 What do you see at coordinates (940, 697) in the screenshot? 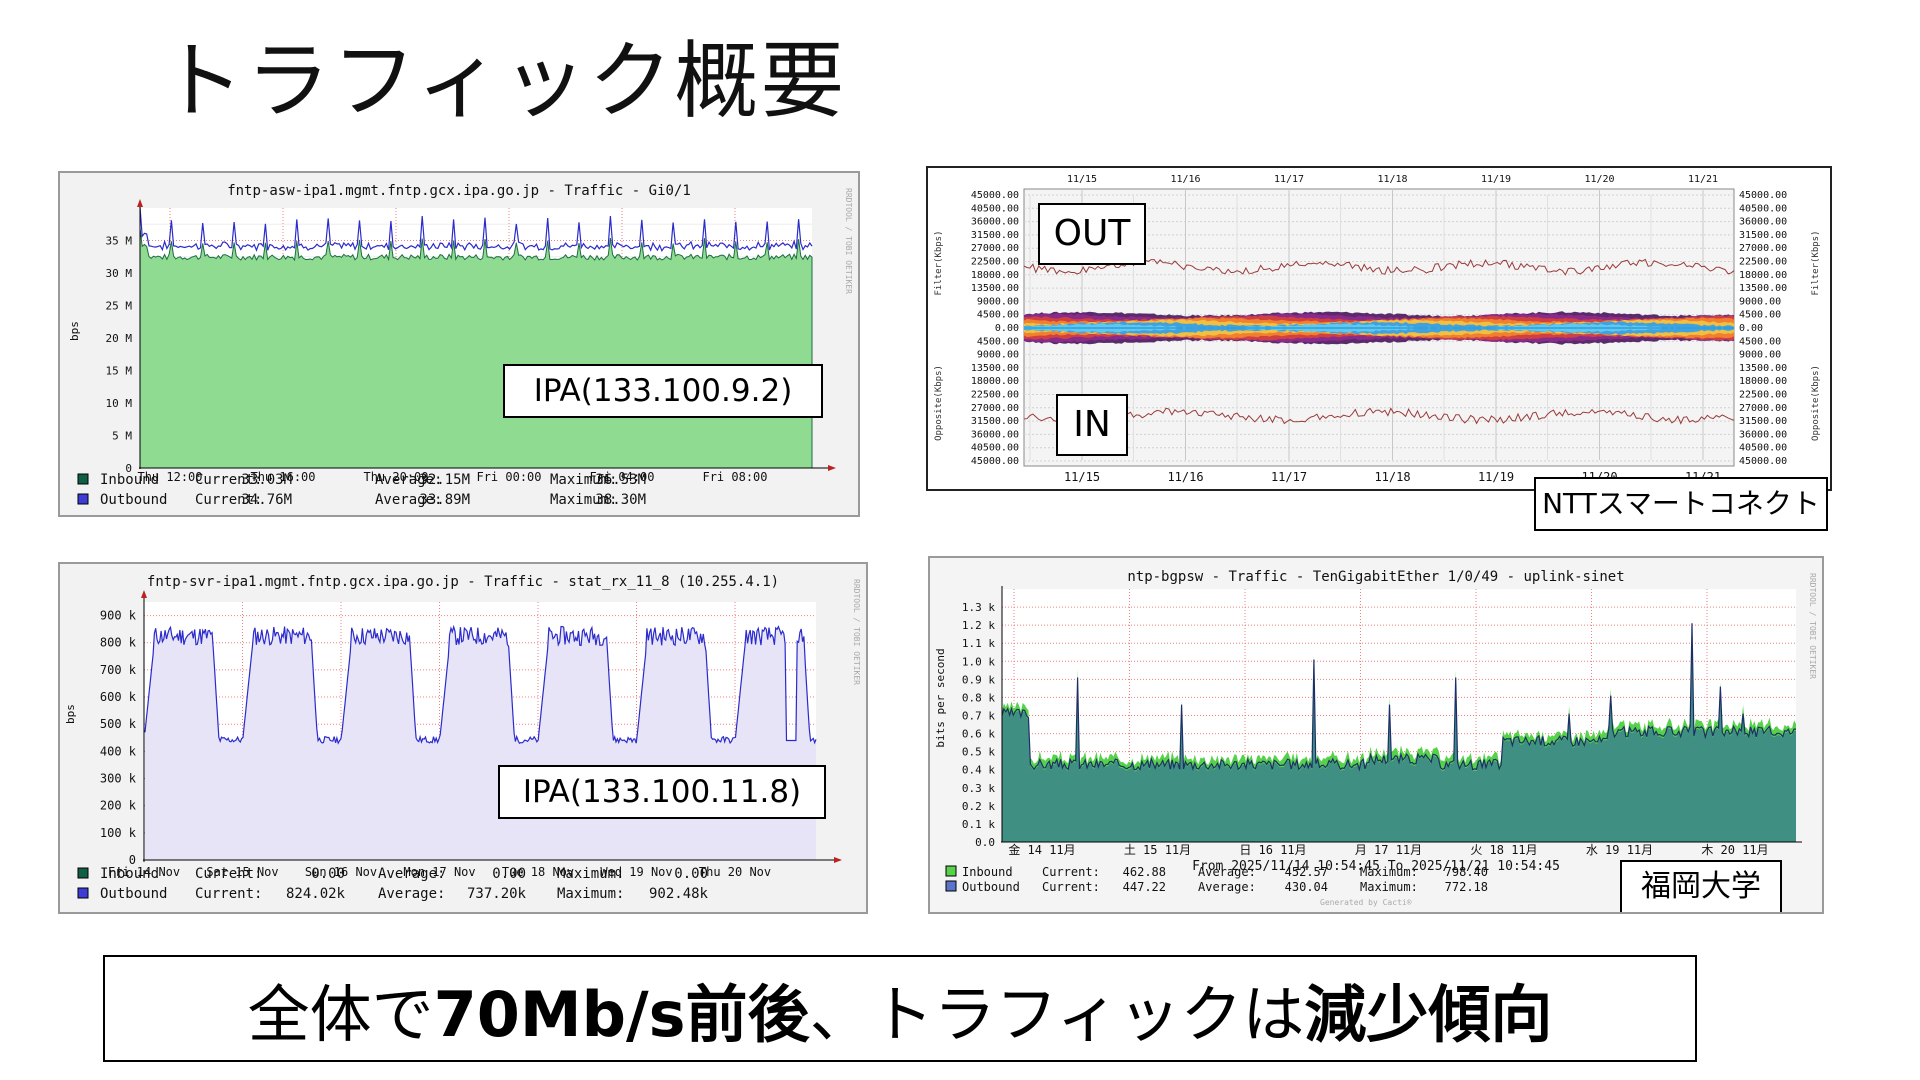
I see `y-axis-label: bits per second` at bounding box center [940, 697].